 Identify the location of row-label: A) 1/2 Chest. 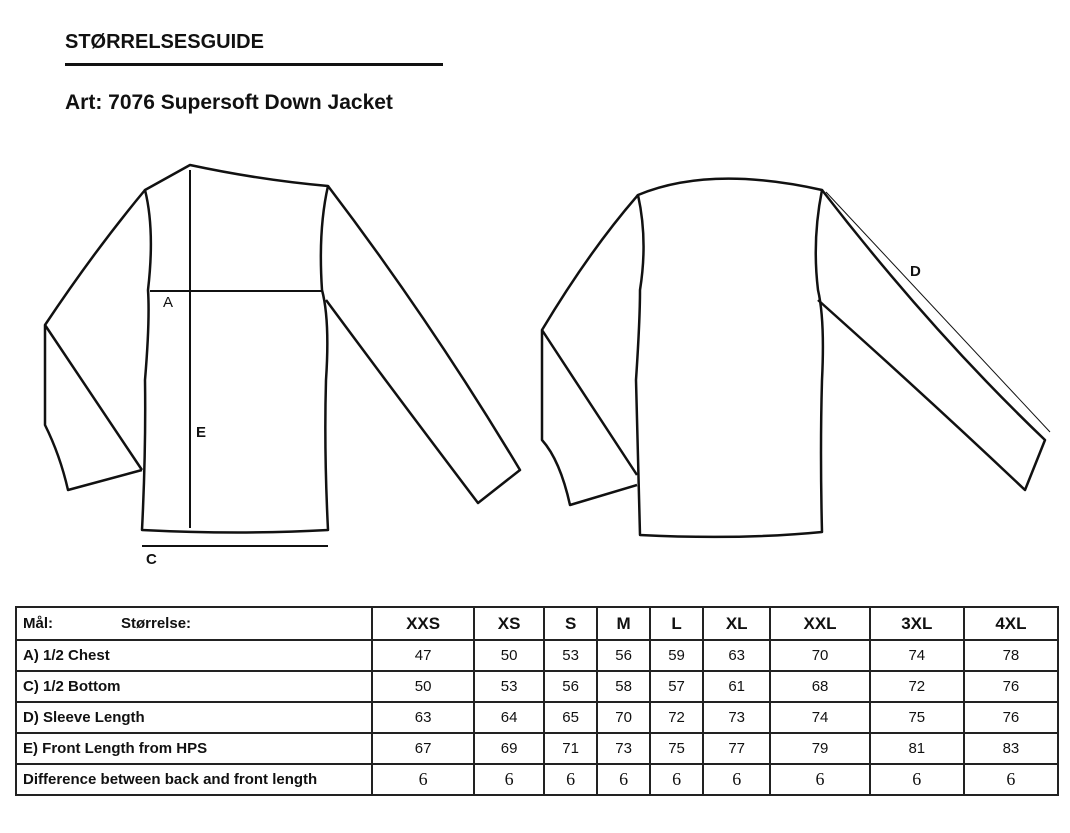
(194, 655).